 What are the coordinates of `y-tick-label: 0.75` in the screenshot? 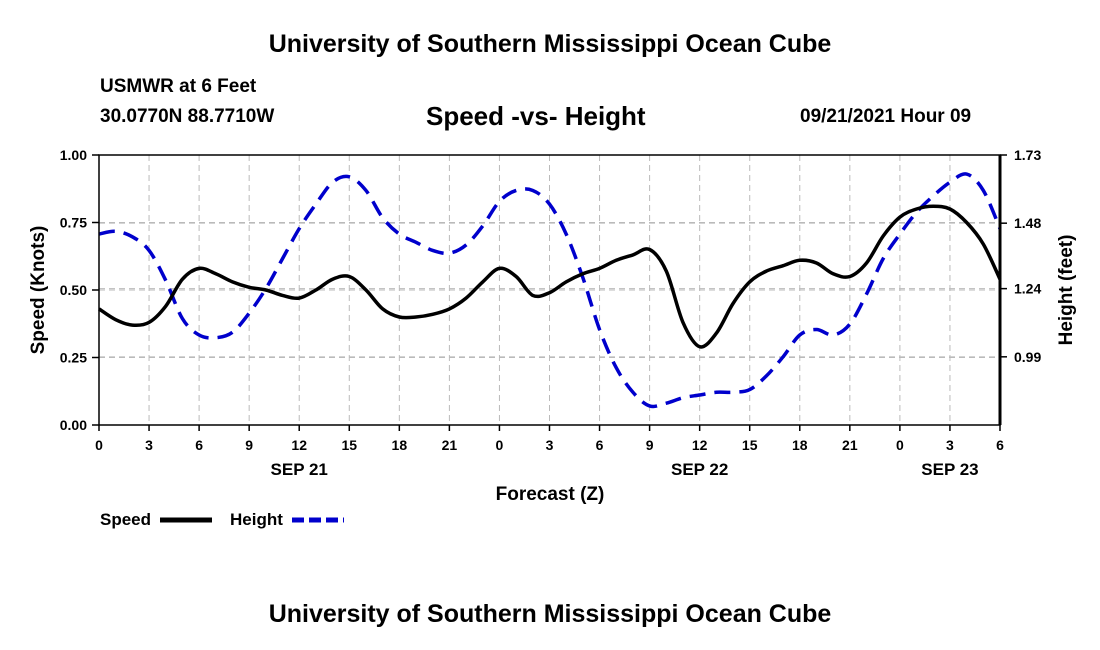 It's located at (73, 223).